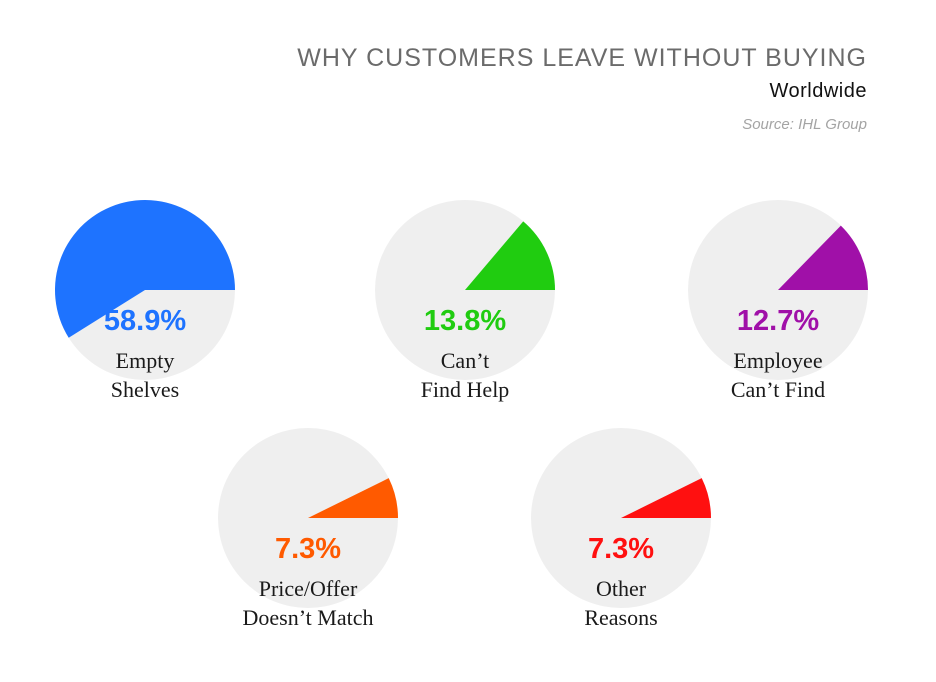 This screenshot has width=936, height=682. I want to click on pie-category-label-line: Can’t, so click(465, 360).